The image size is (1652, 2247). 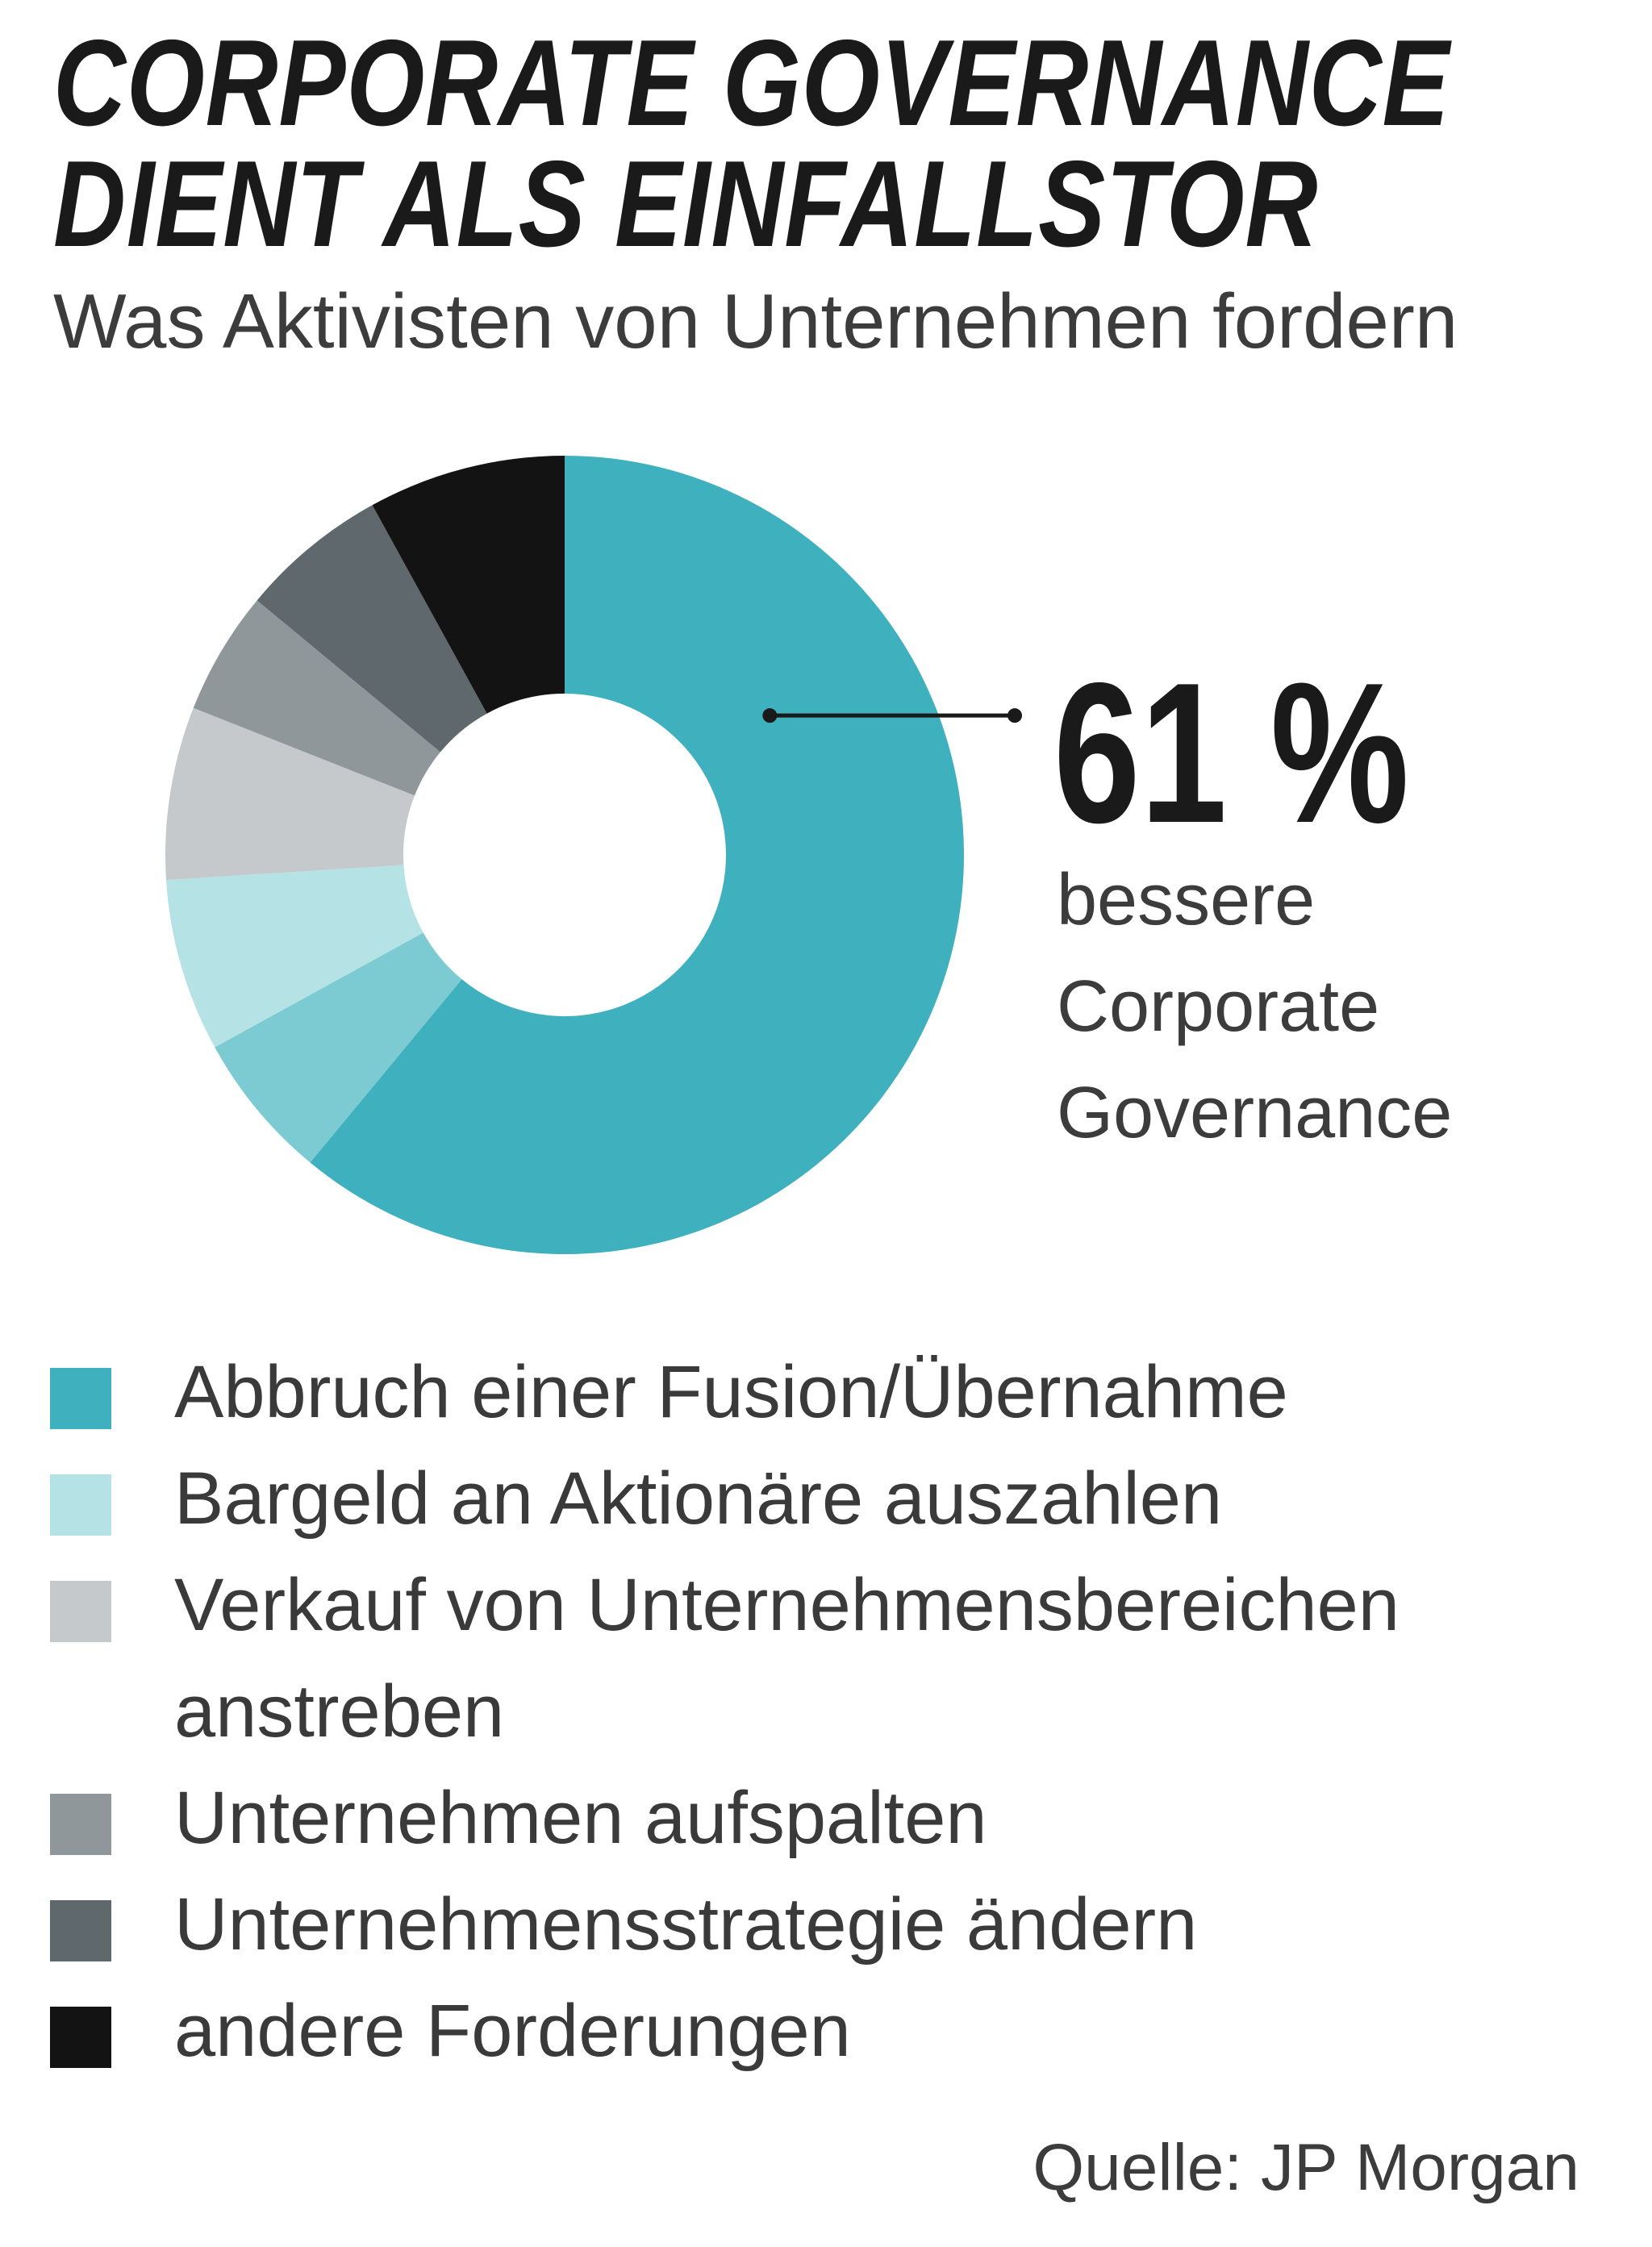 I want to click on legend-item: Abbruch einer Fusion/Übernahme, so click(x=838, y=1392).